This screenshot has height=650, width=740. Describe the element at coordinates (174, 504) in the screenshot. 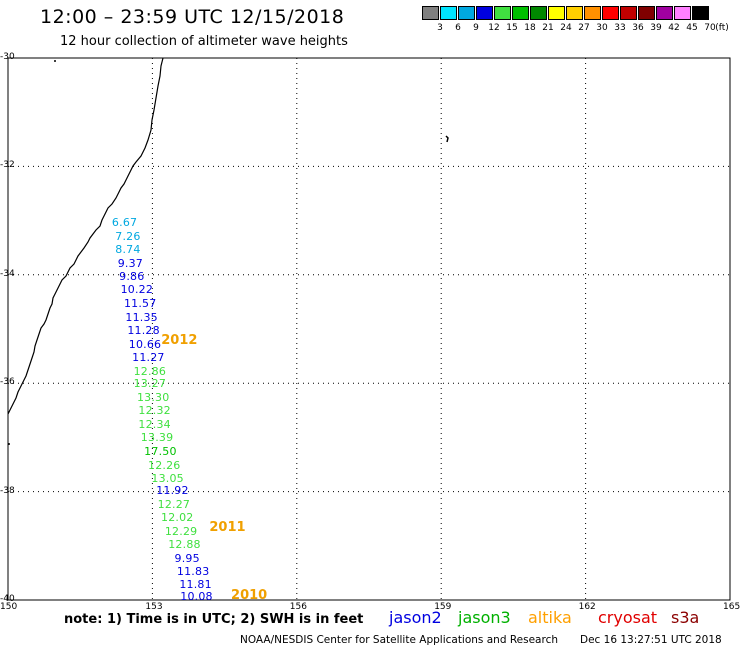

I see `wave-height-value: 12.27` at that location.